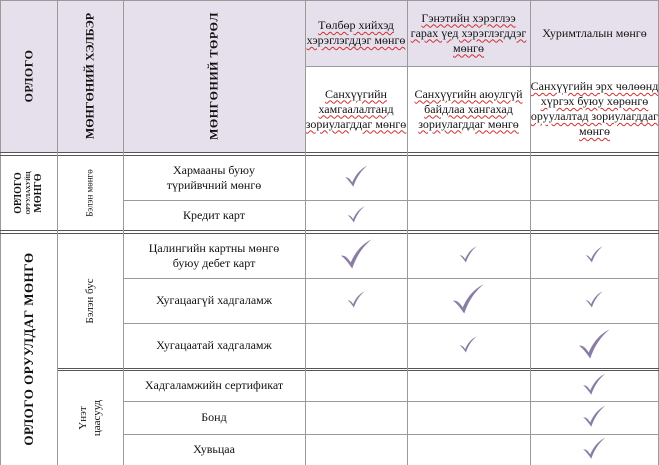  I want to click on header-col3-top: Хуримтлалын мөнгө, so click(594, 32).